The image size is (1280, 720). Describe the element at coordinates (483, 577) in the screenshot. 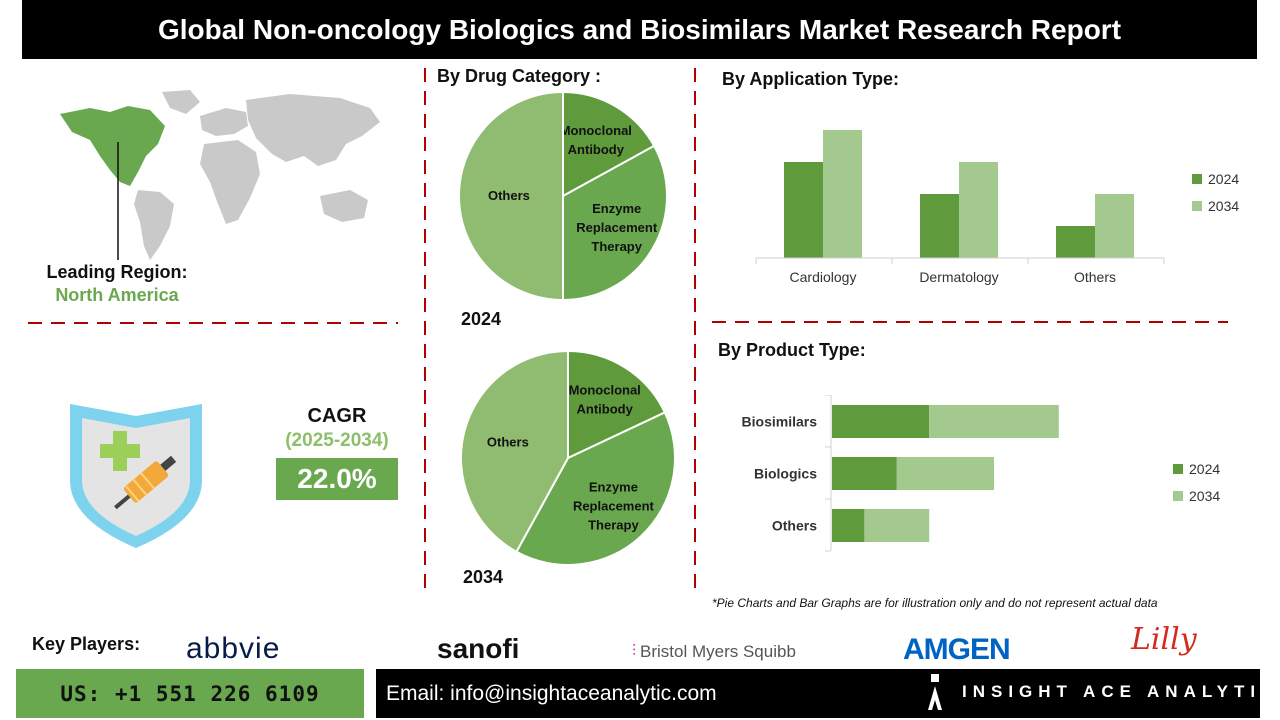

I see `pie-year-2034: 2034` at that location.